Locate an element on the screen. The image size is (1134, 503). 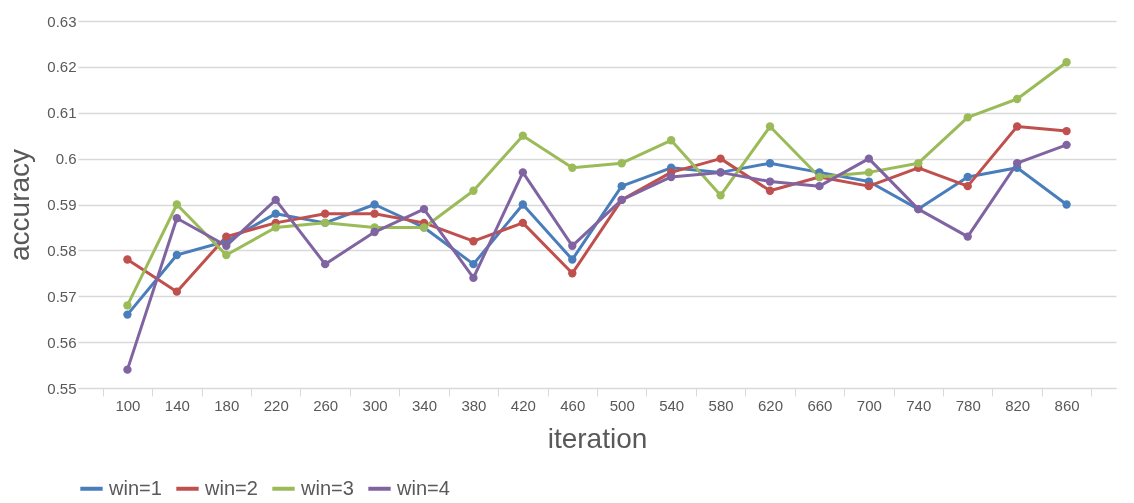
x-tick-label: 300 is located at coordinates (375, 405).